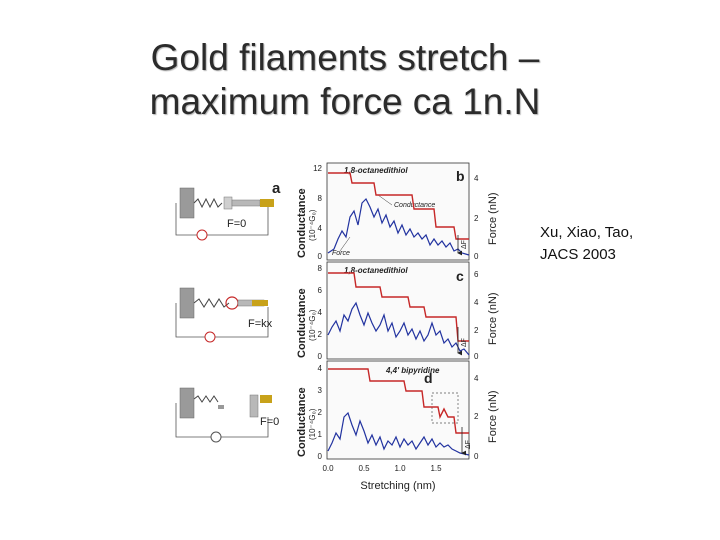 The image size is (720, 540). Describe the element at coordinates (398, 226) in the screenshot. I see `force-trace-b` at that location.